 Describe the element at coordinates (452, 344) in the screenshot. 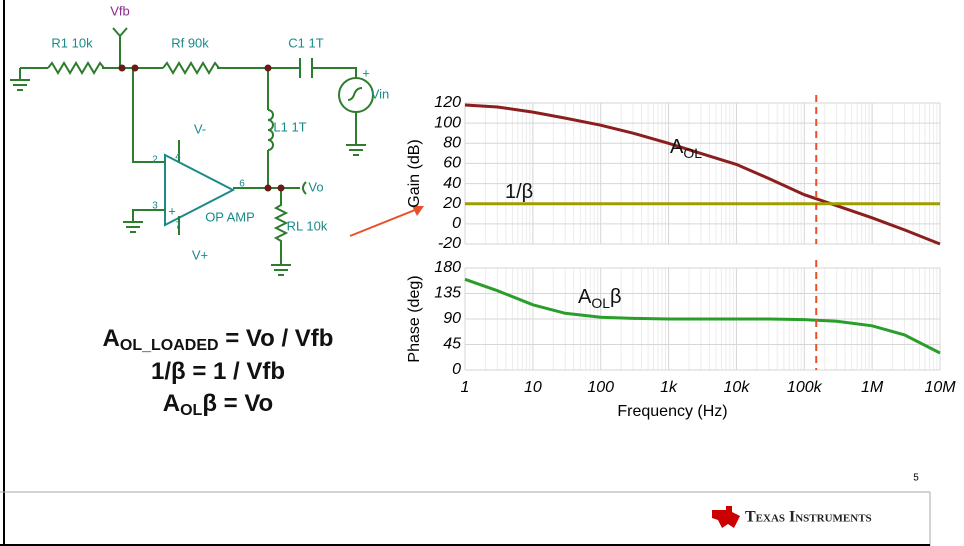

I see `y-tick-label: 45` at that location.